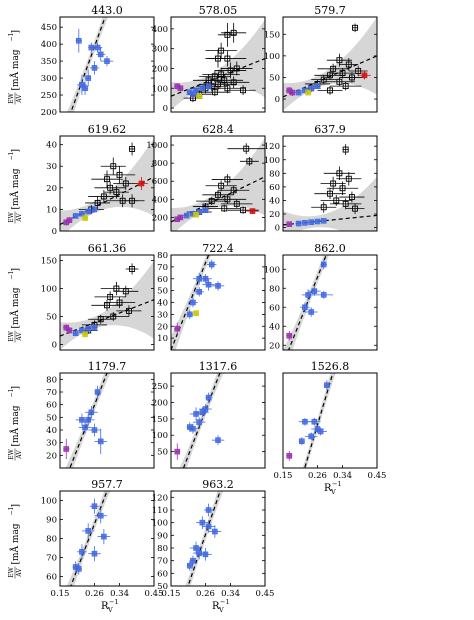 This screenshot has height=620, width=474. I want to click on panel-8: 862.0 20 40 60 80 100, so click(321, 296).